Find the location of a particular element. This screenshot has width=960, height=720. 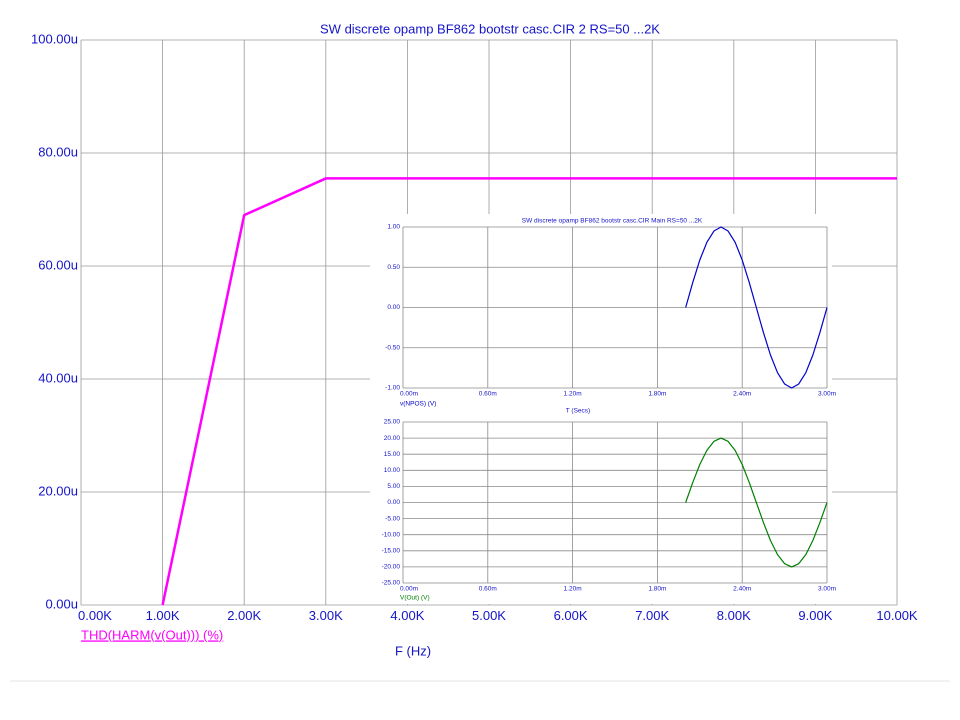

y-tick-label: -0.50 is located at coordinates (392, 347).